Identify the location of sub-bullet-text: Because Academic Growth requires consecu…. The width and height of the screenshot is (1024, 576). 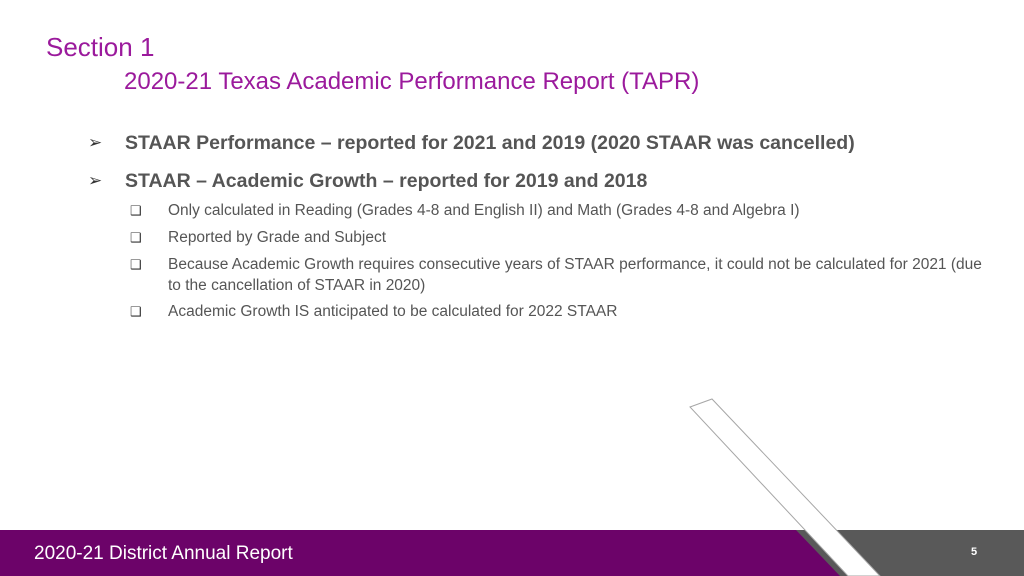
(575, 275).